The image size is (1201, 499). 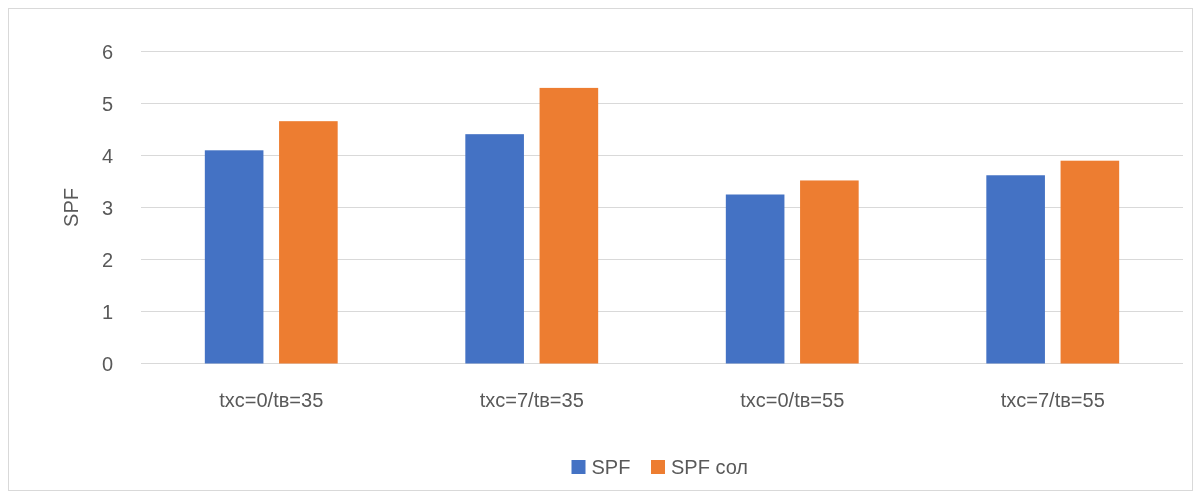 What do you see at coordinates (107, 207) in the screenshot?
I see `y-tick-label: 3` at bounding box center [107, 207].